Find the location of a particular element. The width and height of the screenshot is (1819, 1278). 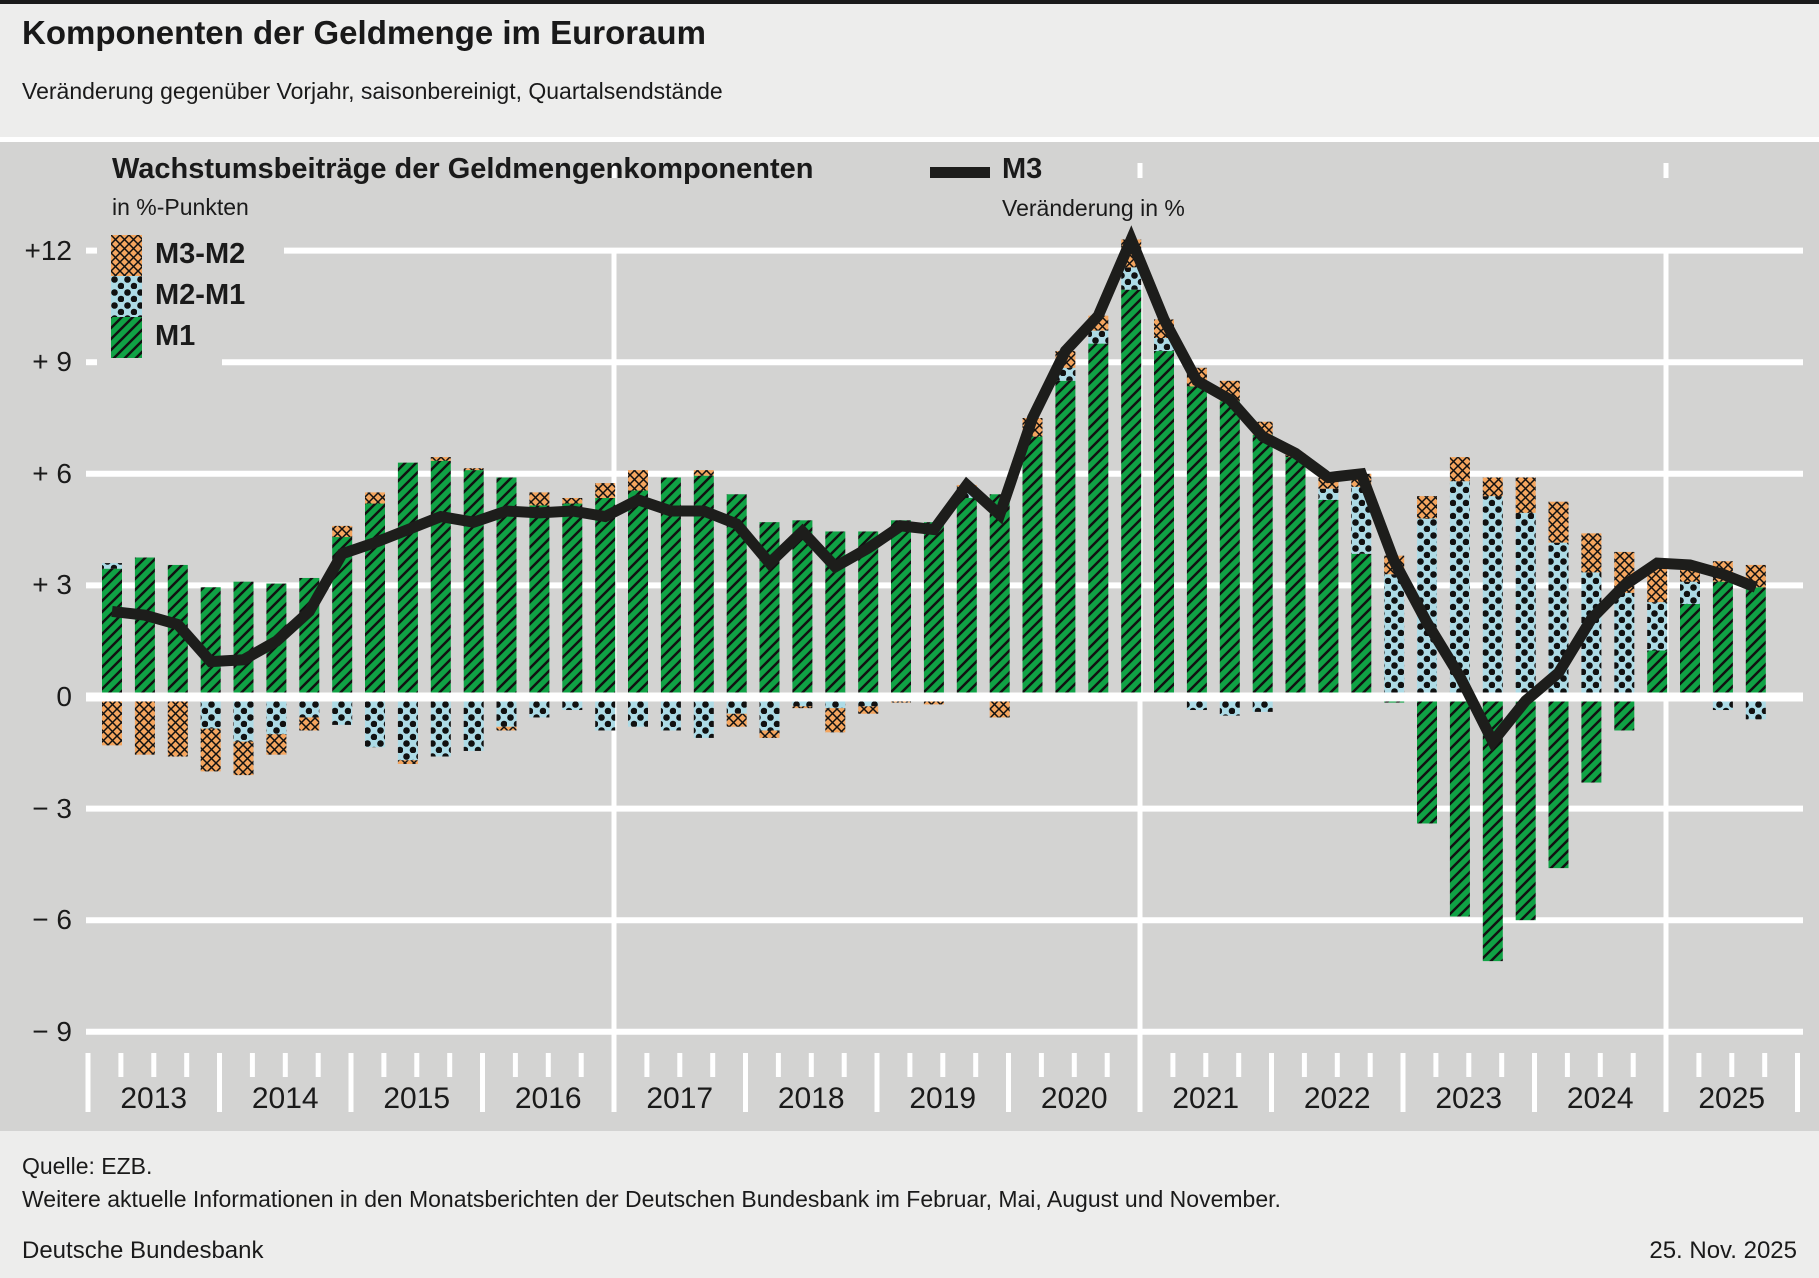

m3-line-swatch is located at coordinates (960, 172).